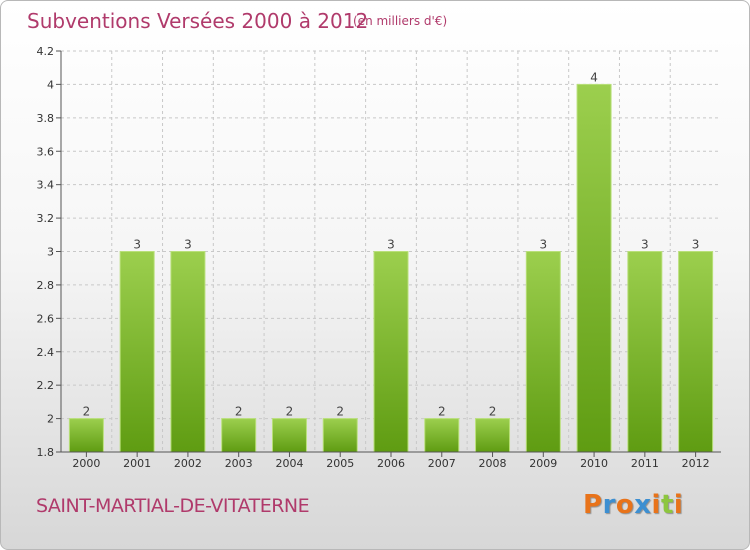  What do you see at coordinates (46, 51) in the screenshot?
I see `y-tick-label: 4.2` at bounding box center [46, 51].